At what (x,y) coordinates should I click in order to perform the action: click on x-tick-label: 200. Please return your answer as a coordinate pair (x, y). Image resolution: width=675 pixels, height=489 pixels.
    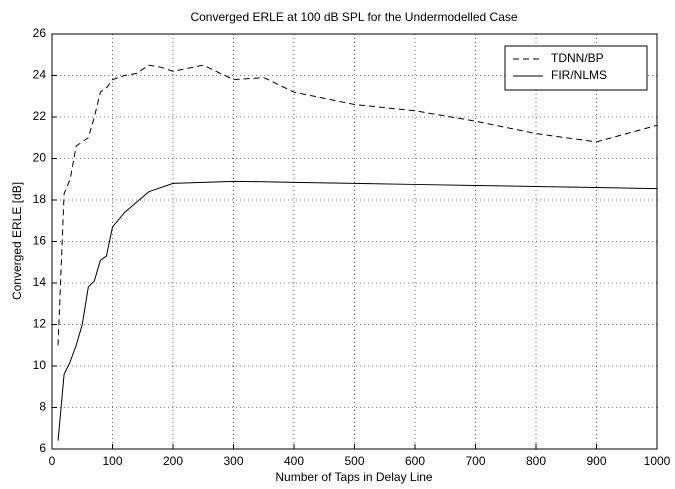
    Looking at the image, I should click on (173, 461).